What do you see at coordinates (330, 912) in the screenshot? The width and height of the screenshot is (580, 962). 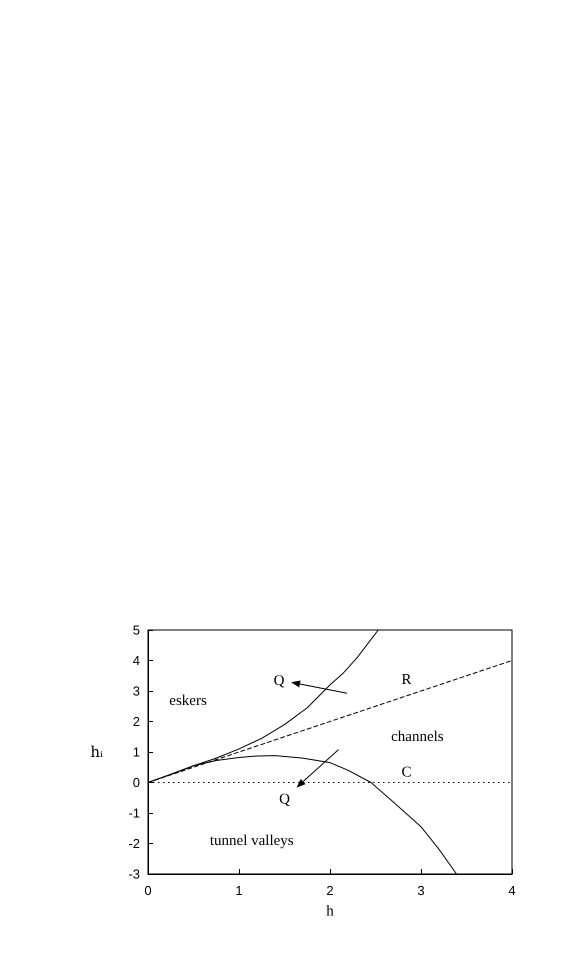 I see `x-axis-title: h` at bounding box center [330, 912].